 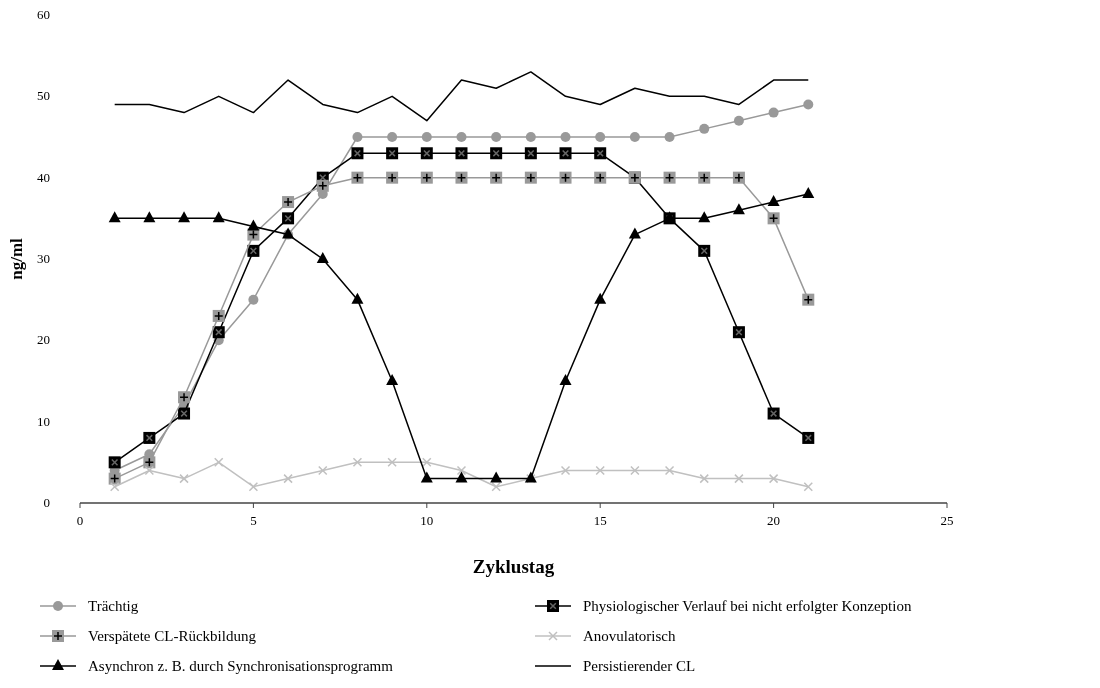 What do you see at coordinates (513, 566) in the screenshot?
I see `x-axis-title: Zyklustag` at bounding box center [513, 566].